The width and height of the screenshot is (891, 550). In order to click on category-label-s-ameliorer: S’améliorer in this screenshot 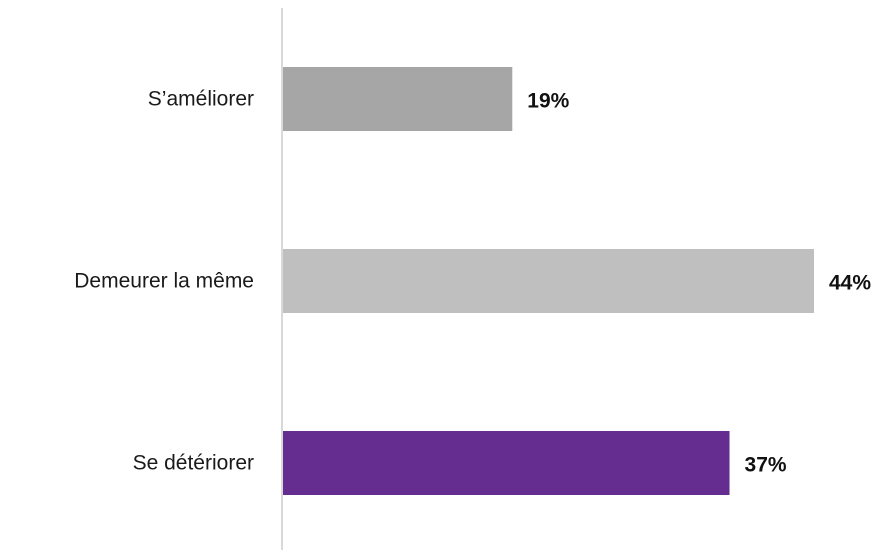, I will do `click(201, 99)`.